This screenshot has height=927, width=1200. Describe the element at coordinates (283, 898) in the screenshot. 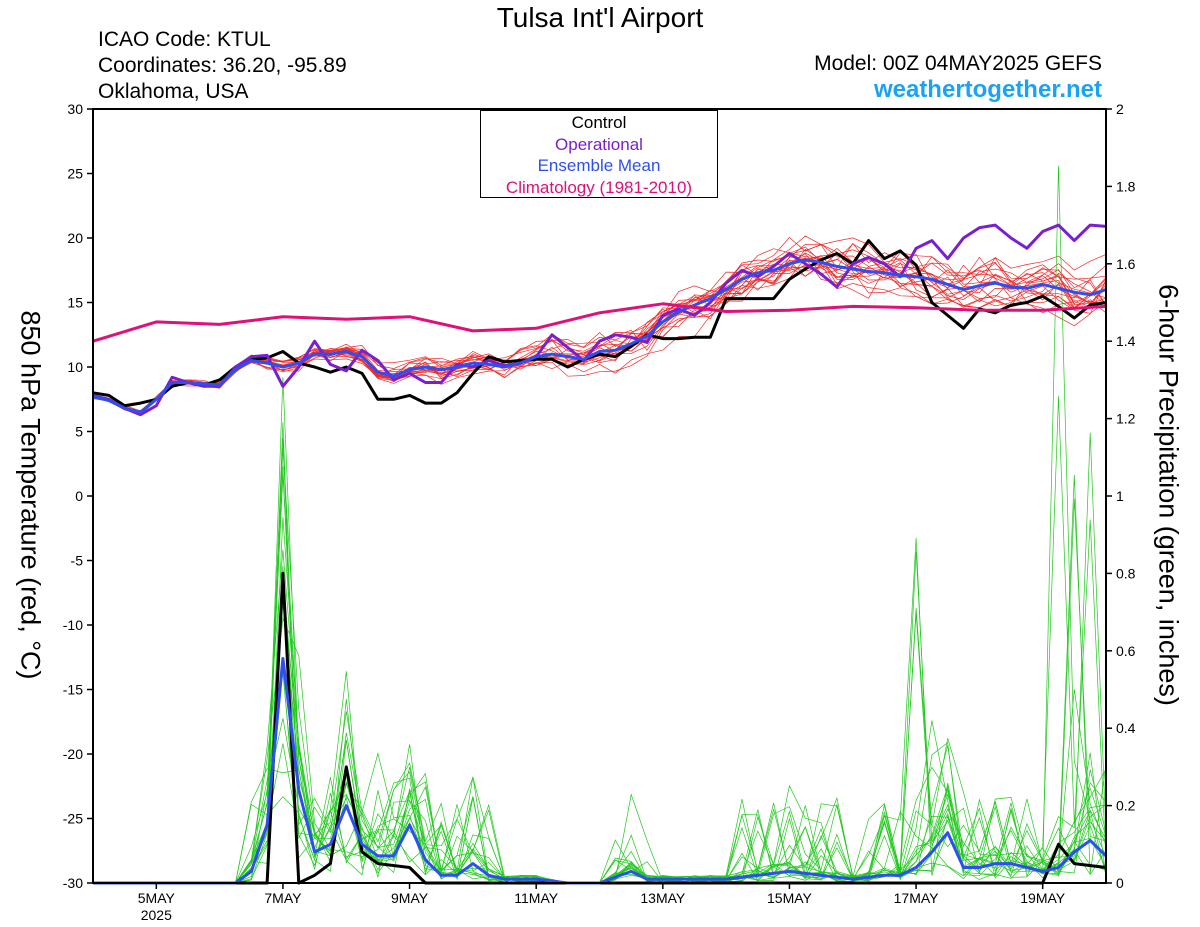

I see `x-tick-label: 7MAY` at that location.